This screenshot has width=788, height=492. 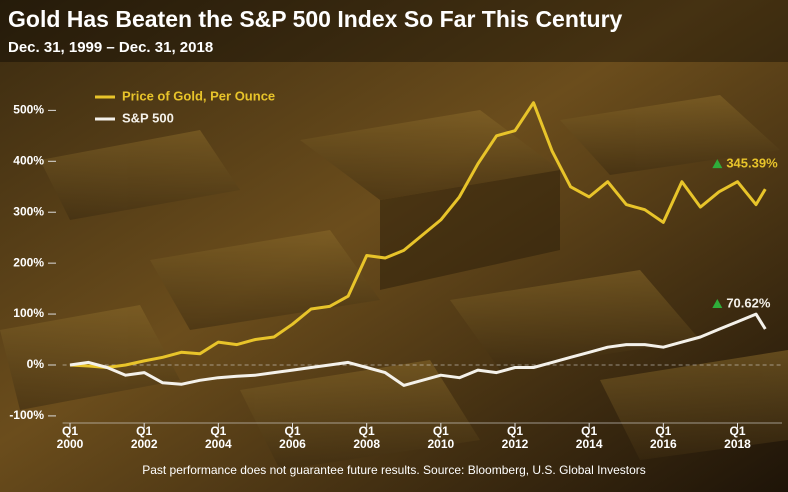 What do you see at coordinates (589, 437) in the screenshot?
I see `x-tick-label: Q1 2014` at bounding box center [589, 437].